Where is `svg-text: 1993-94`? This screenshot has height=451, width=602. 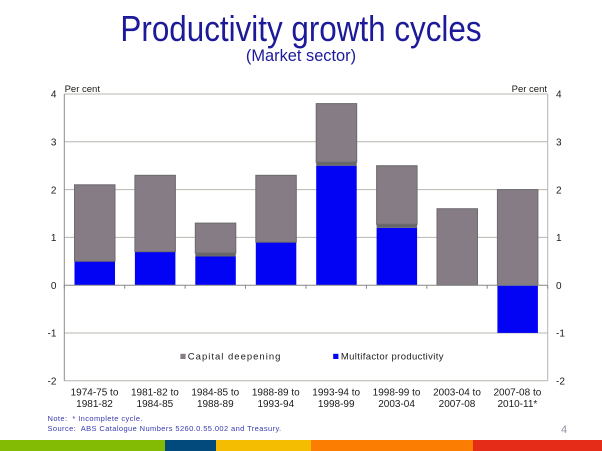 svg-text: 1993-94 is located at coordinates (275, 404).